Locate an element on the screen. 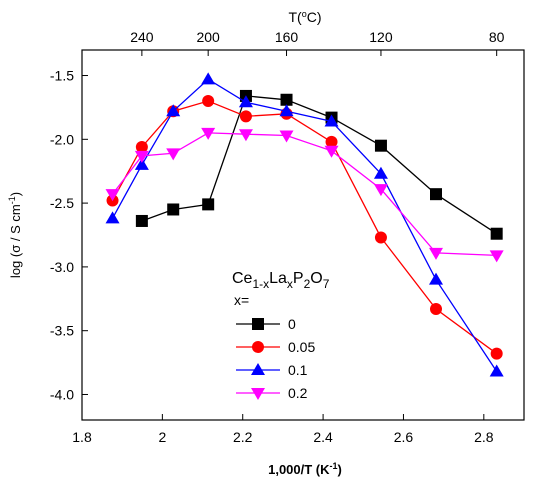  top-tick-label: 240 is located at coordinates (142, 37).